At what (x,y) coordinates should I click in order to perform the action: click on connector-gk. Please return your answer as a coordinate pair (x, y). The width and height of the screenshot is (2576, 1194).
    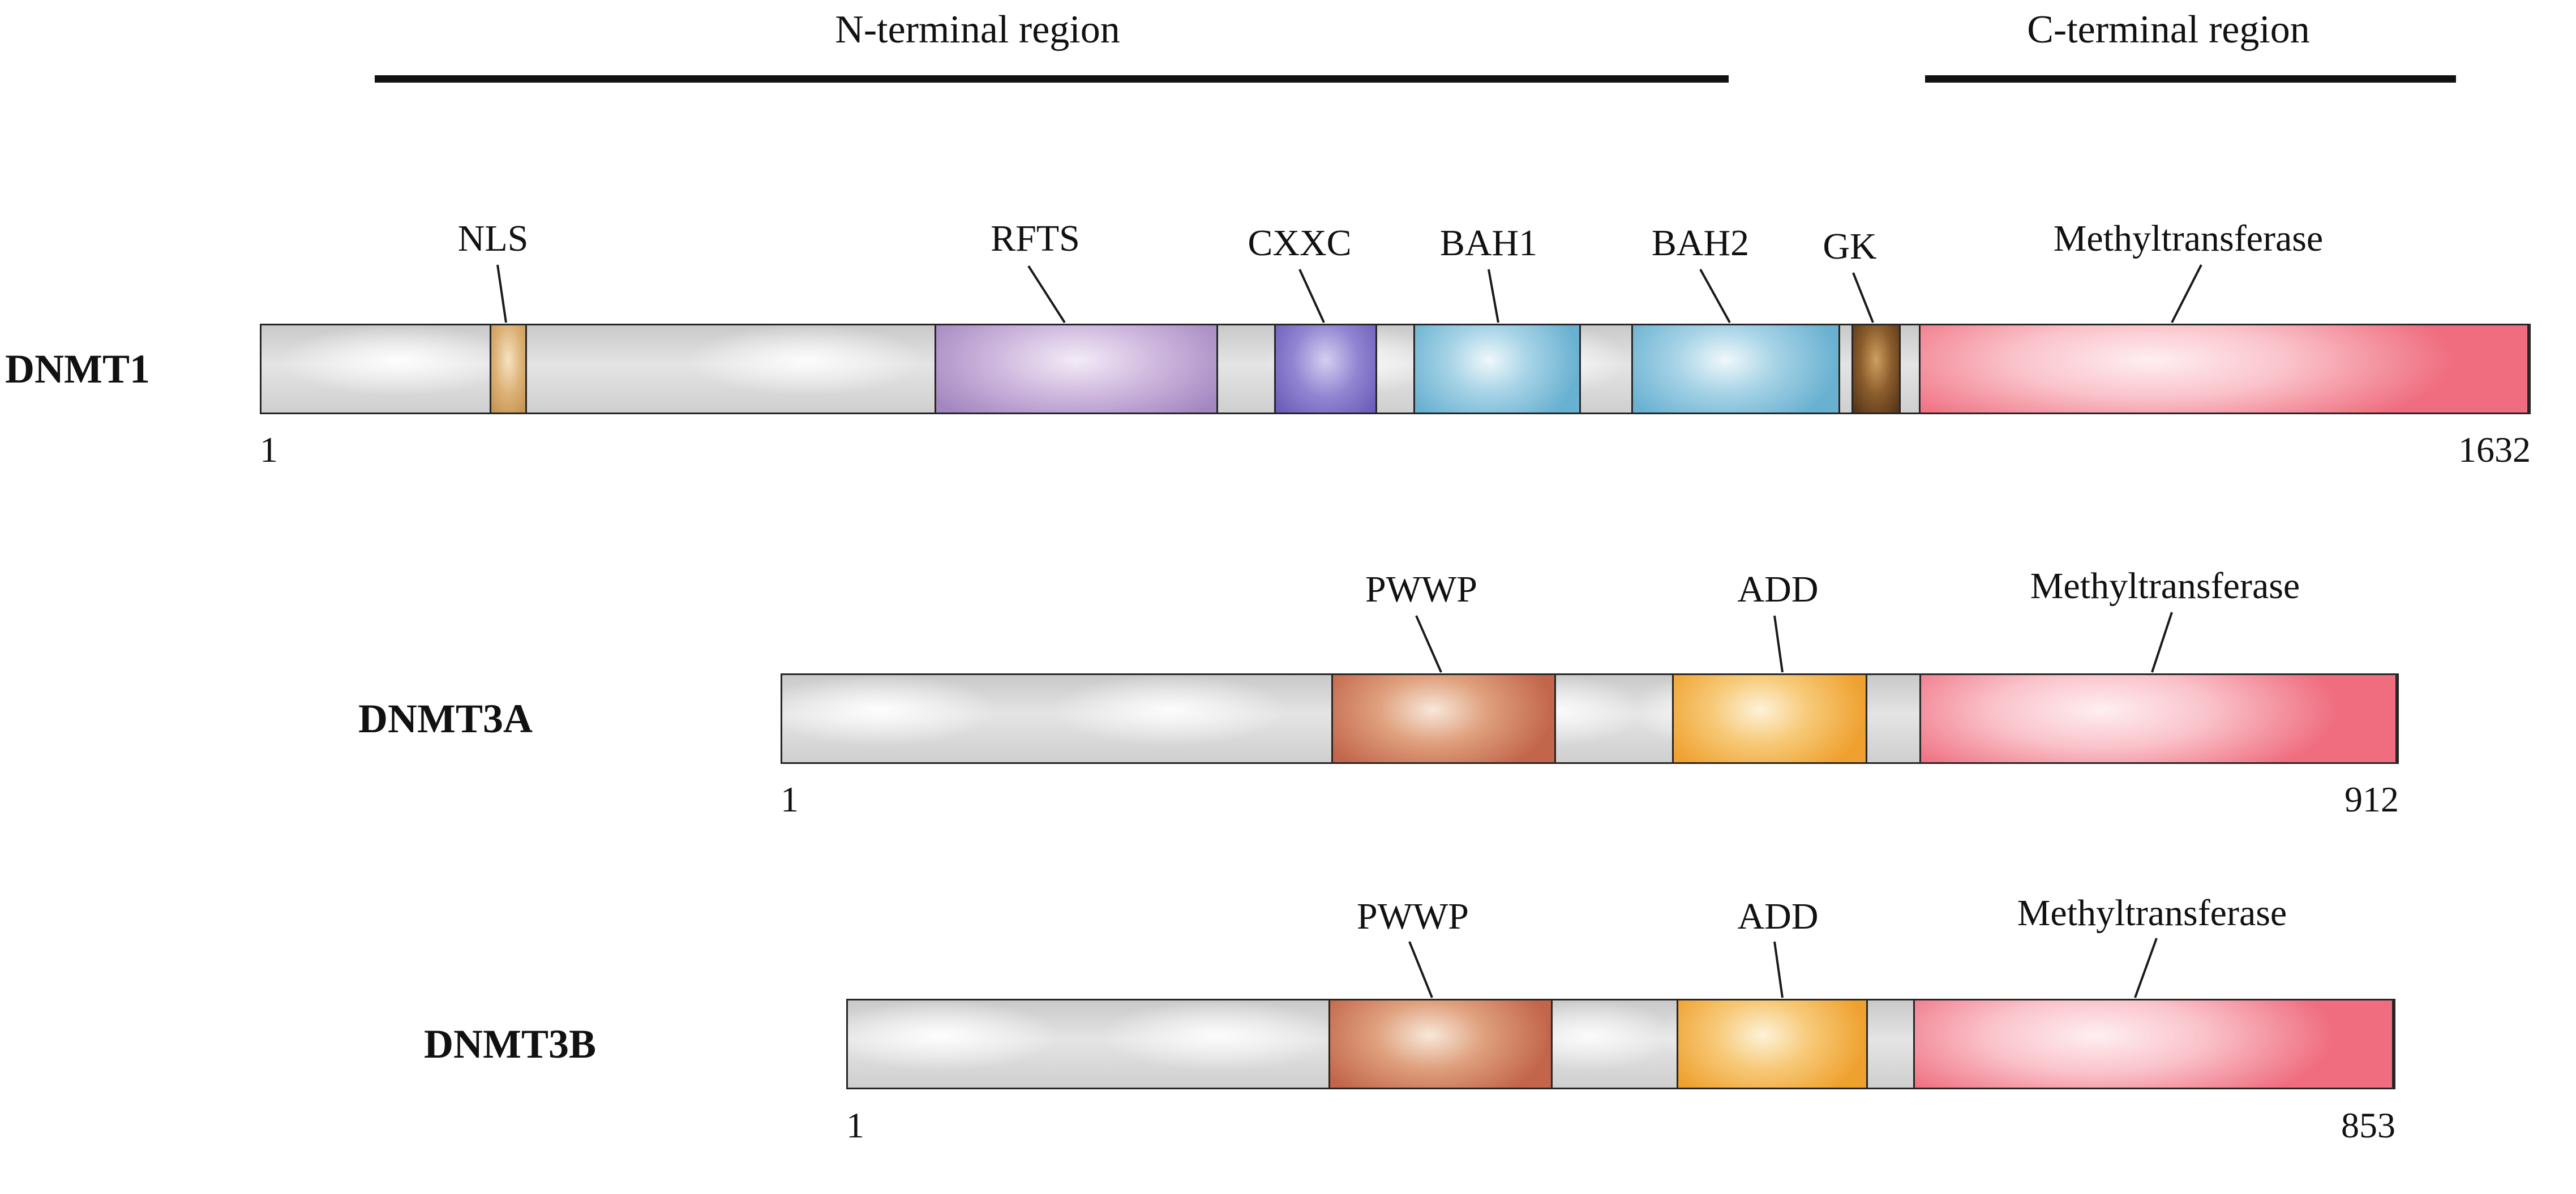
    Looking at the image, I should click on (1863, 297).